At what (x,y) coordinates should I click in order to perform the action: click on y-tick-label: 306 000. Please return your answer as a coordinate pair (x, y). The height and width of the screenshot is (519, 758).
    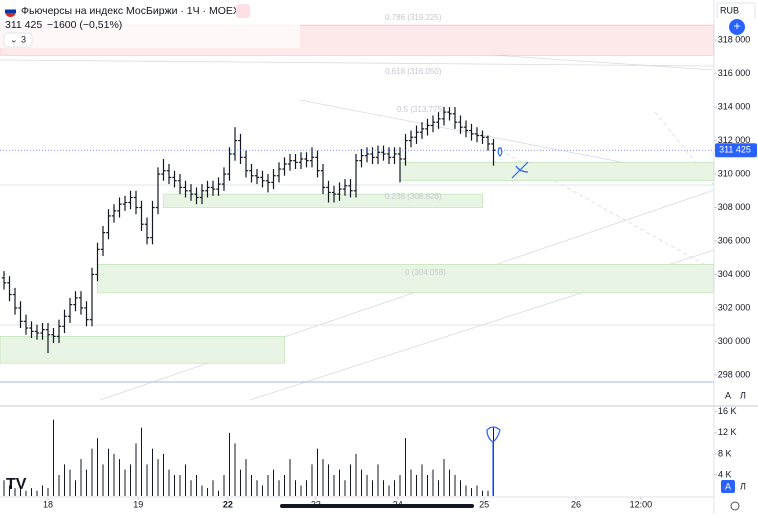
    Looking at the image, I should click on (734, 240).